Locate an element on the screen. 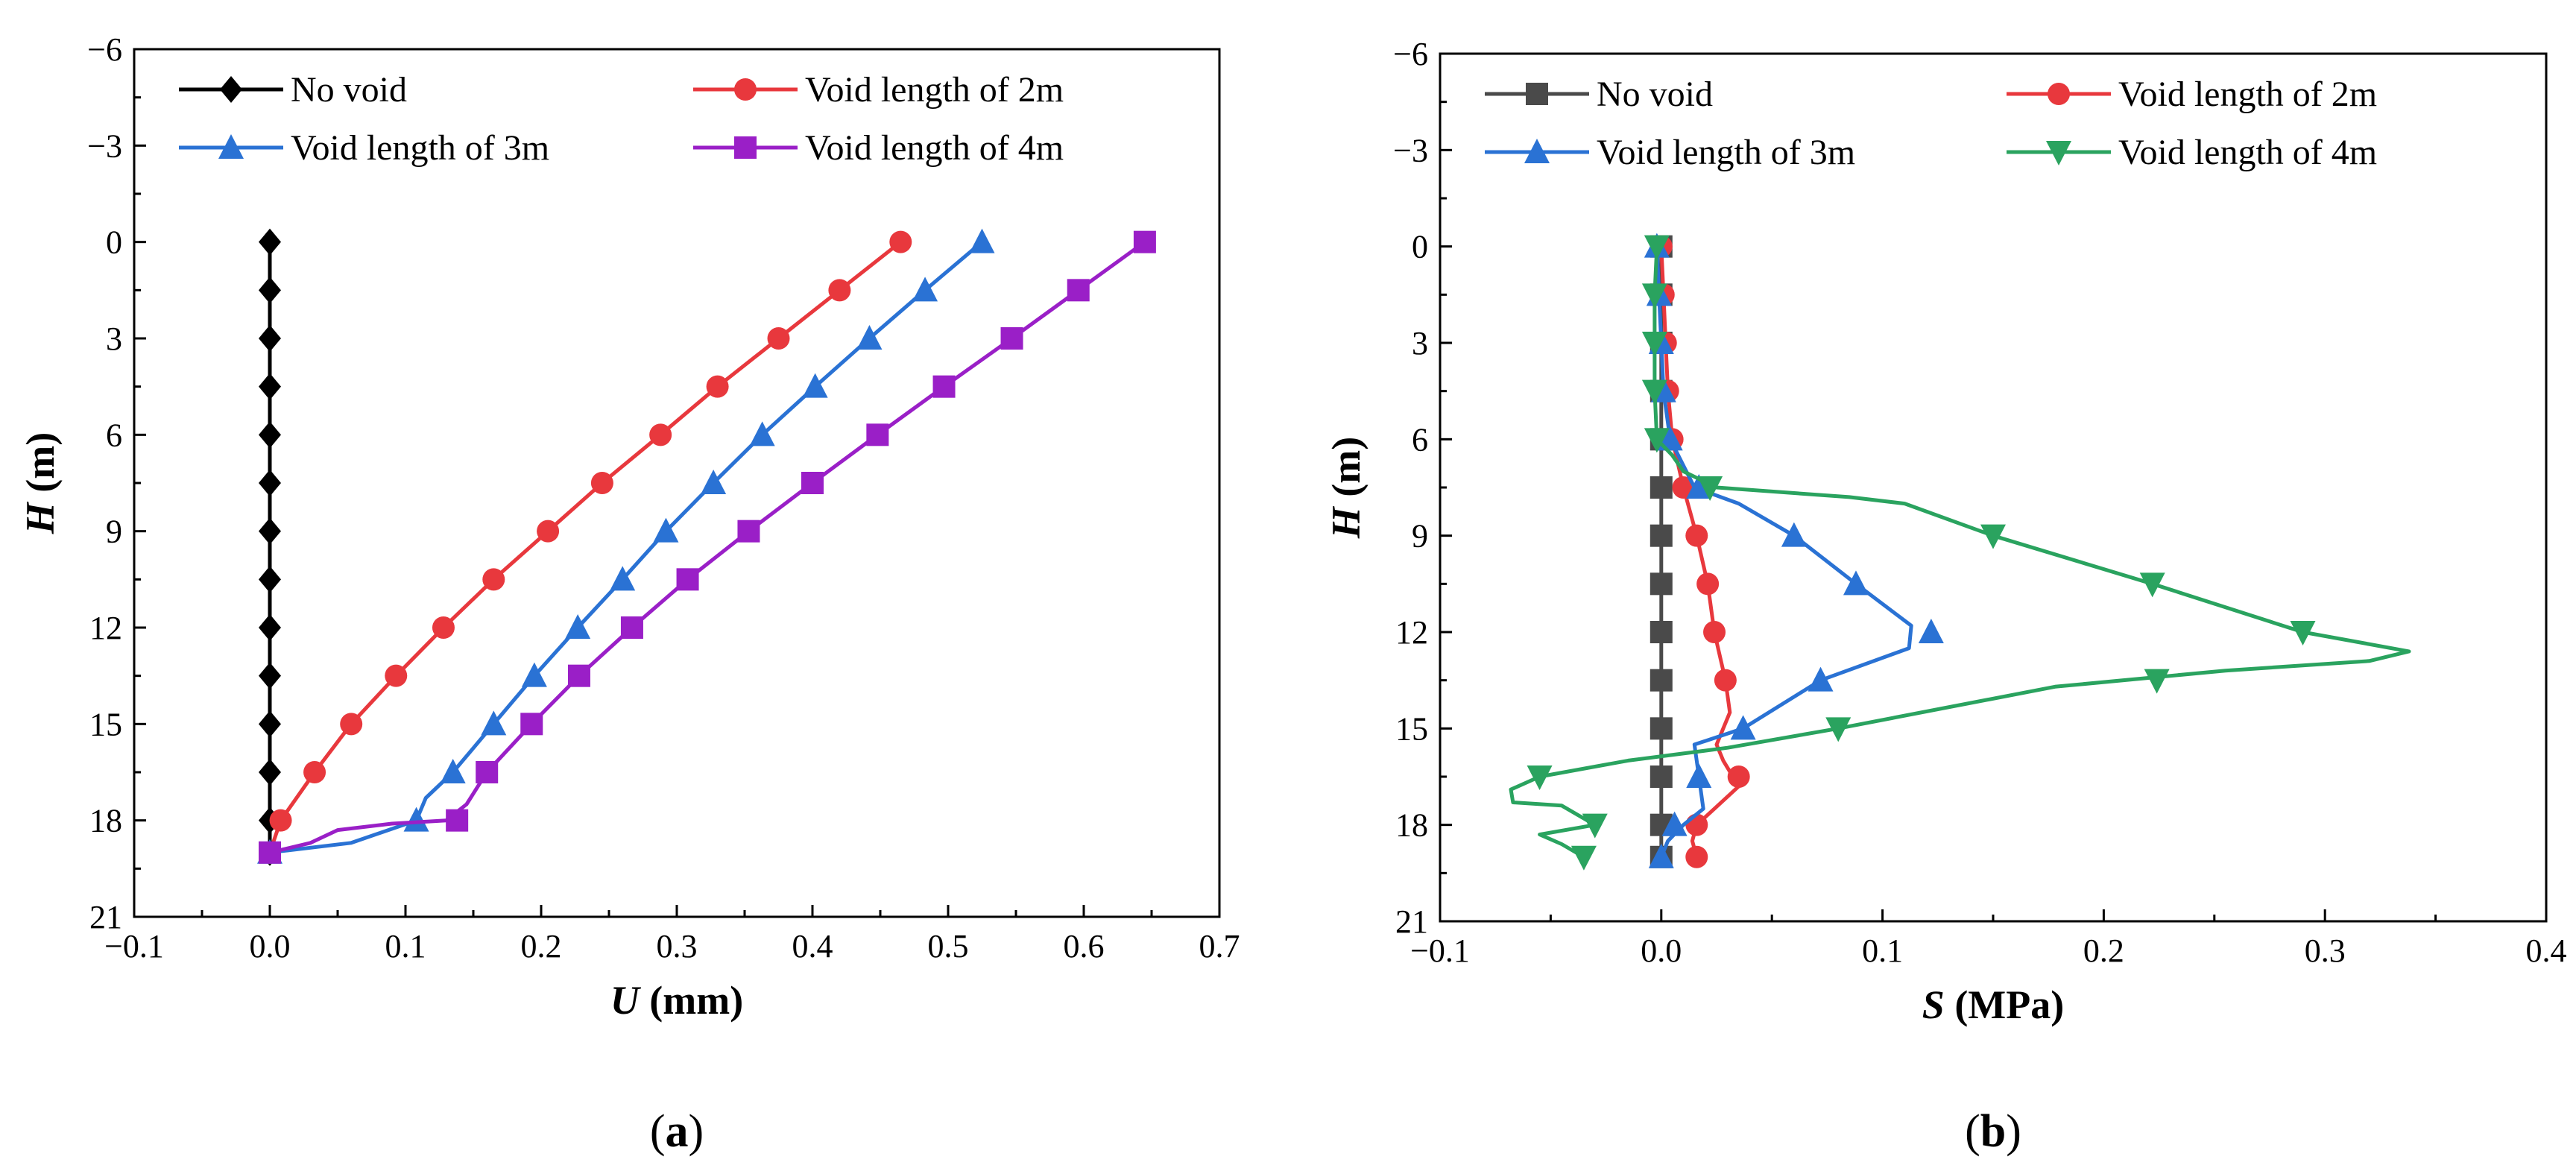  x-axis-unit: (MPa) is located at coordinates (2005, 1005).